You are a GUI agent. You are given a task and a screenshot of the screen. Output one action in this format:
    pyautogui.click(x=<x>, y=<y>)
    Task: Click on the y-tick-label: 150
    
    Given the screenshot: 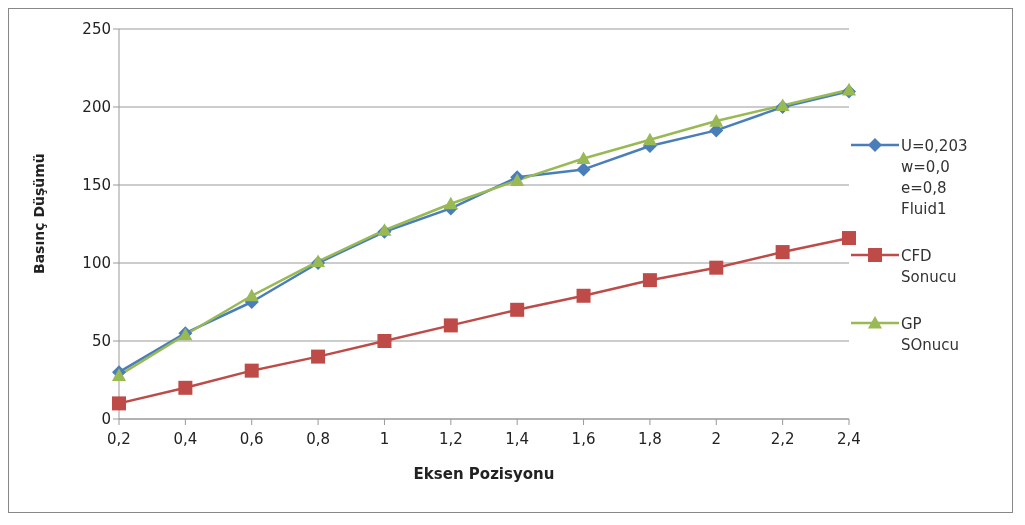 What is the action you would take?
    pyautogui.click(x=96, y=185)
    